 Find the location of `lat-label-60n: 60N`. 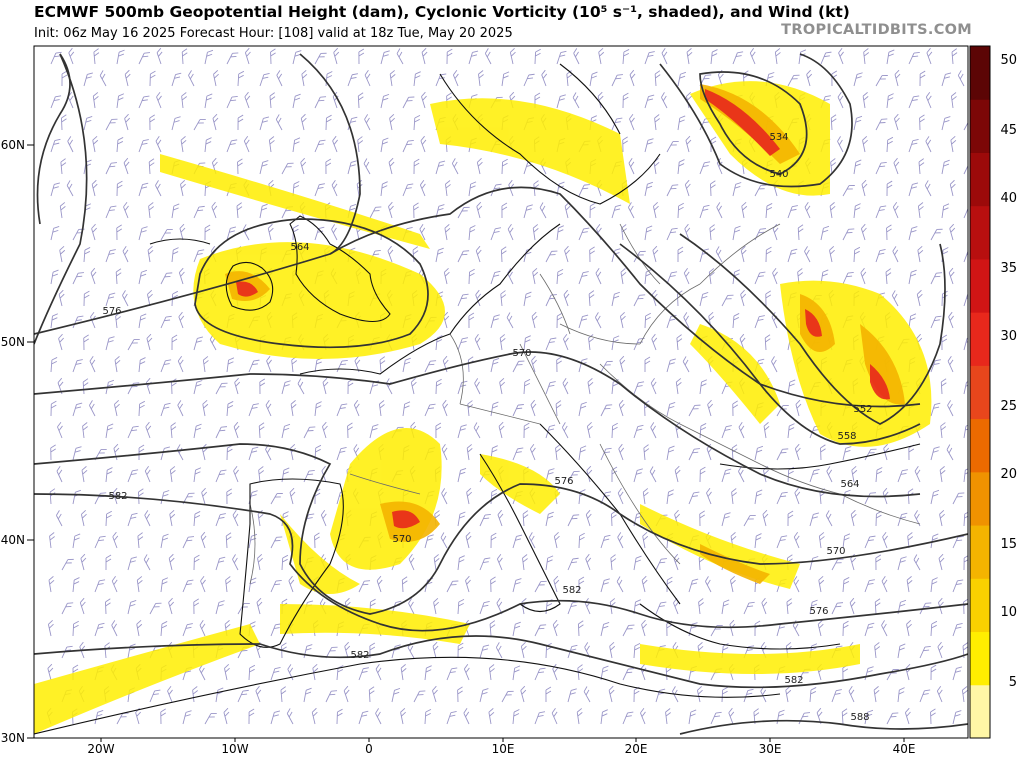

lat-label-60n: 60N is located at coordinates (13, 145).